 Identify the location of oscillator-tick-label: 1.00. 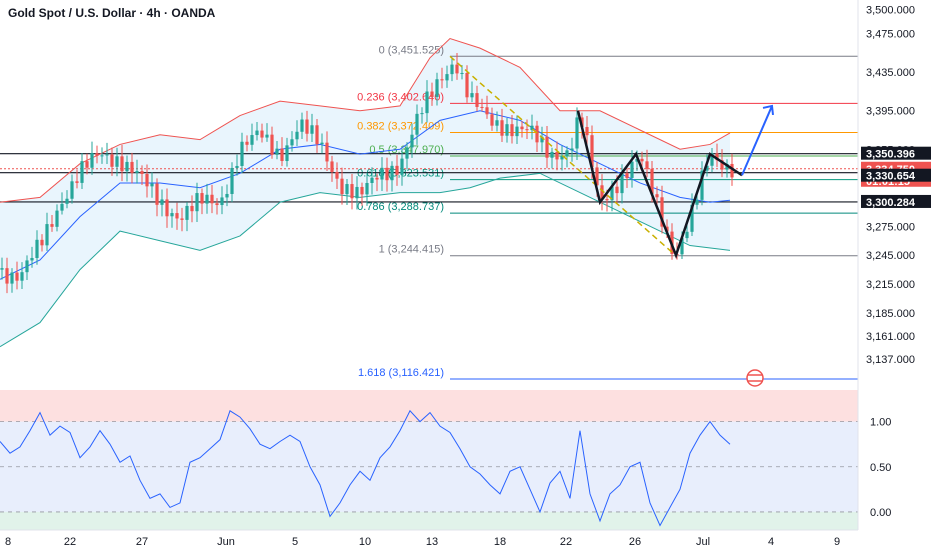
(880, 423).